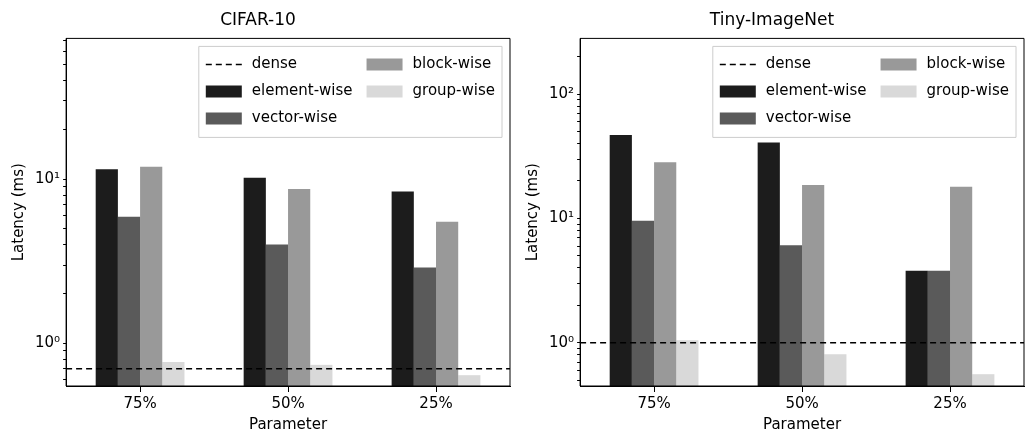 The height and width of the screenshot is (438, 1029). What do you see at coordinates (258, 18) in the screenshot?
I see `chart-title: CIFAR-10` at bounding box center [258, 18].